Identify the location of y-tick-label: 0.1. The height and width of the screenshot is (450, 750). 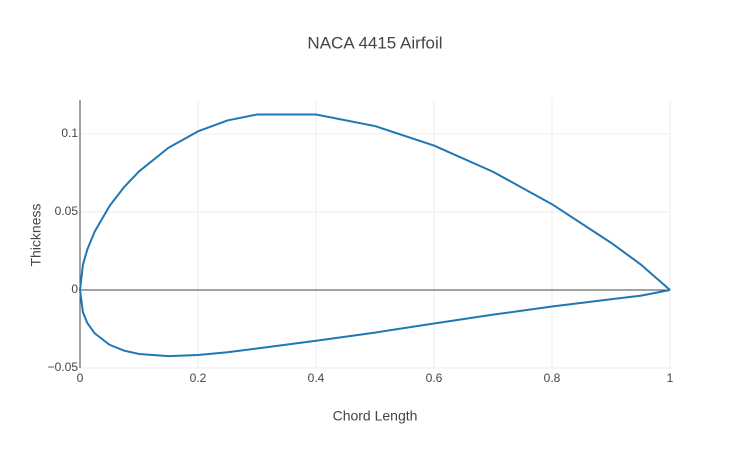
(69, 133).